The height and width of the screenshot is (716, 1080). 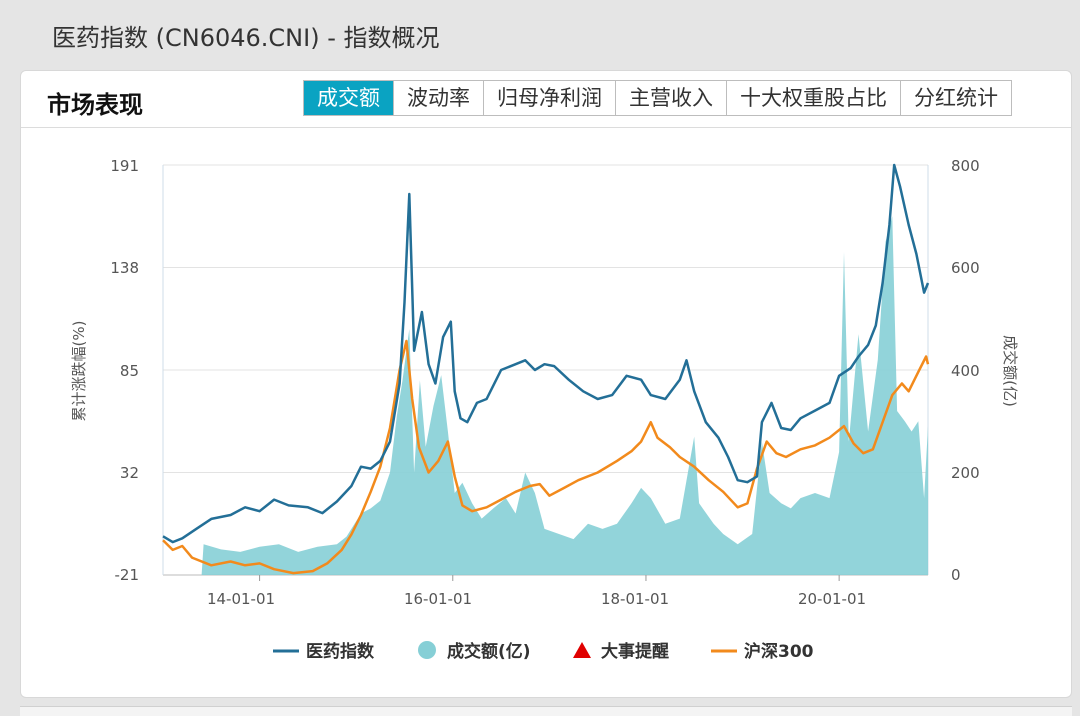 What do you see at coordinates (582, 650) in the screenshot?
I see `legend-swatch-event-triangle-icon` at bounding box center [582, 650].